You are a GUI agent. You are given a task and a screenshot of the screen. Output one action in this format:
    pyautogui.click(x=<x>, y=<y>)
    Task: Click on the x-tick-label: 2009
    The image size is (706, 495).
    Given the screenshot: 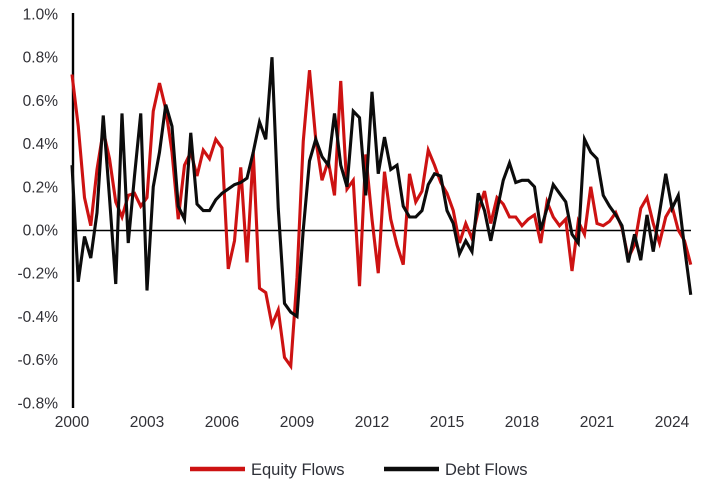 What is the action you would take?
    pyautogui.click(x=297, y=422)
    